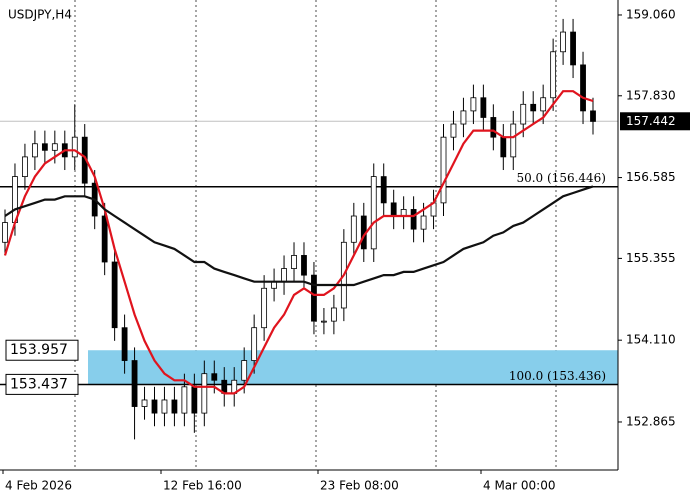  I want to click on x-tick-label: 4 Feb 2026, so click(38, 486).